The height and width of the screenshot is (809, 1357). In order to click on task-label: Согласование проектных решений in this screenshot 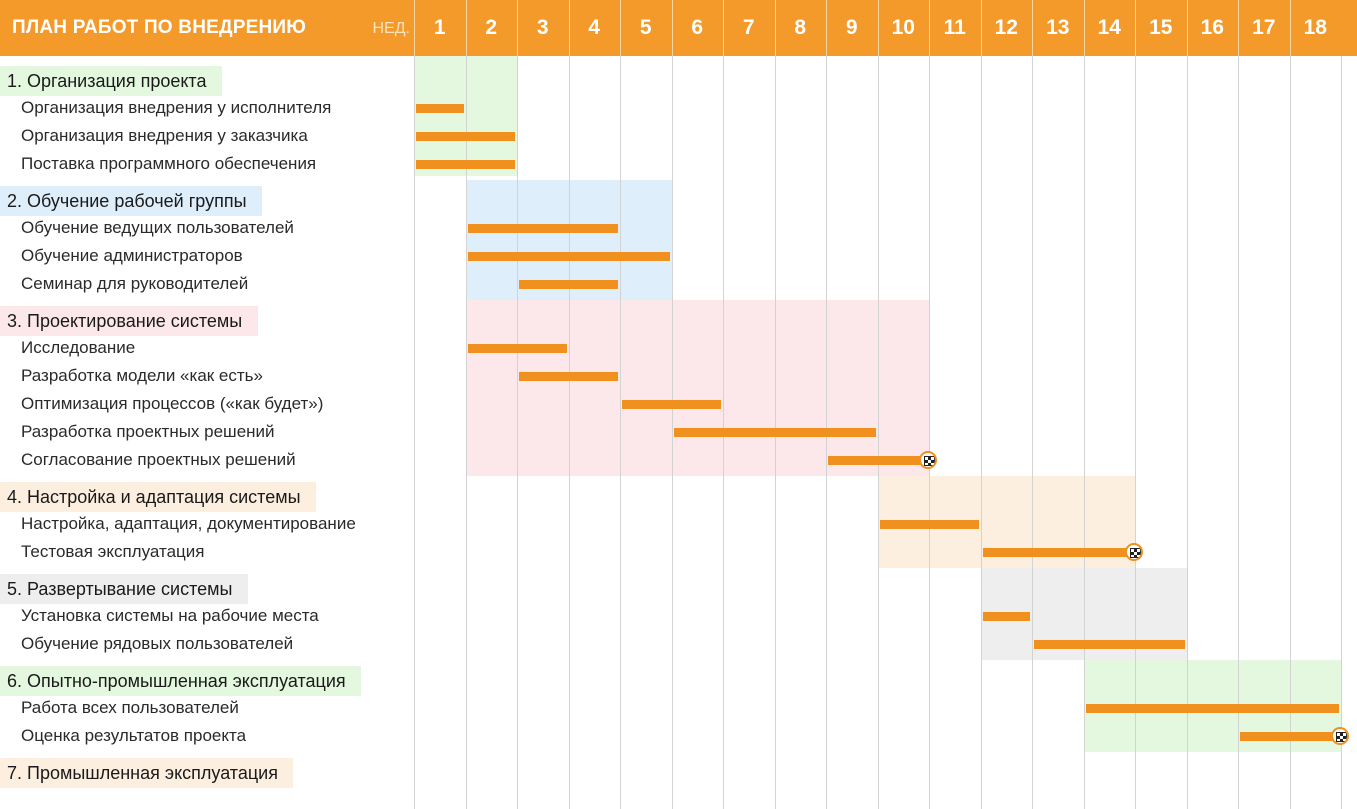, I will do `click(158, 459)`.